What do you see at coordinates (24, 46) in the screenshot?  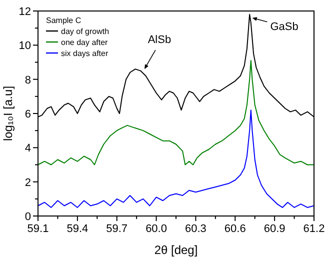 I see `y-tick-label: 10` at bounding box center [24, 46].